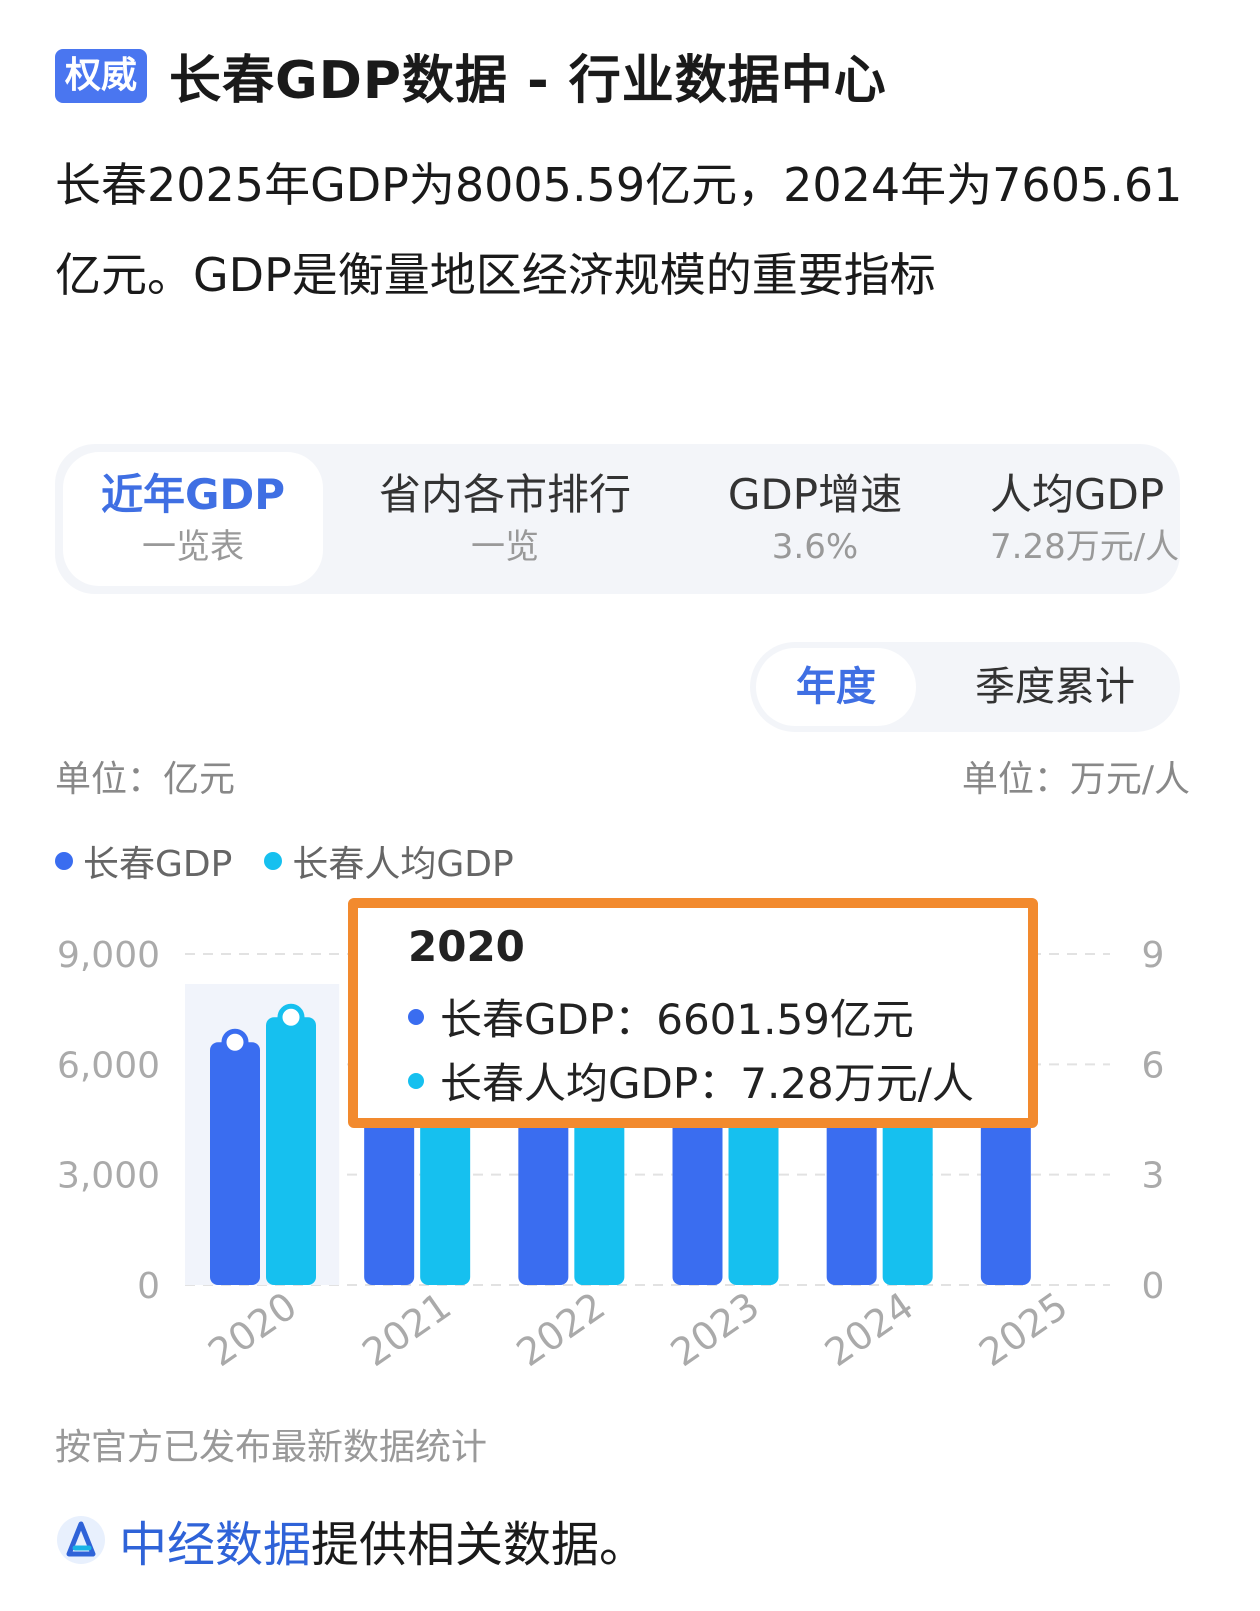 This screenshot has height=1611, width=1260. I want to click on tooltip-per-capita-label: 长春人均GDP：, so click(590, 1083).